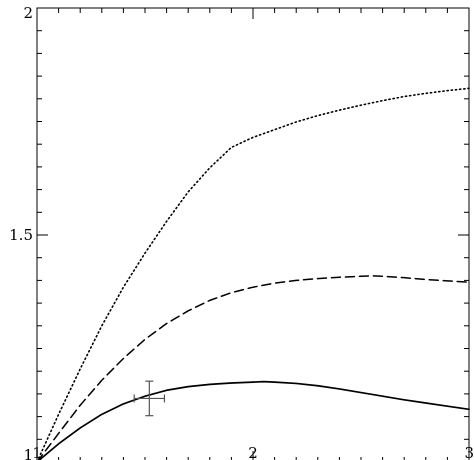  I want to click on x-tick-label: 3, so click(469, 452).